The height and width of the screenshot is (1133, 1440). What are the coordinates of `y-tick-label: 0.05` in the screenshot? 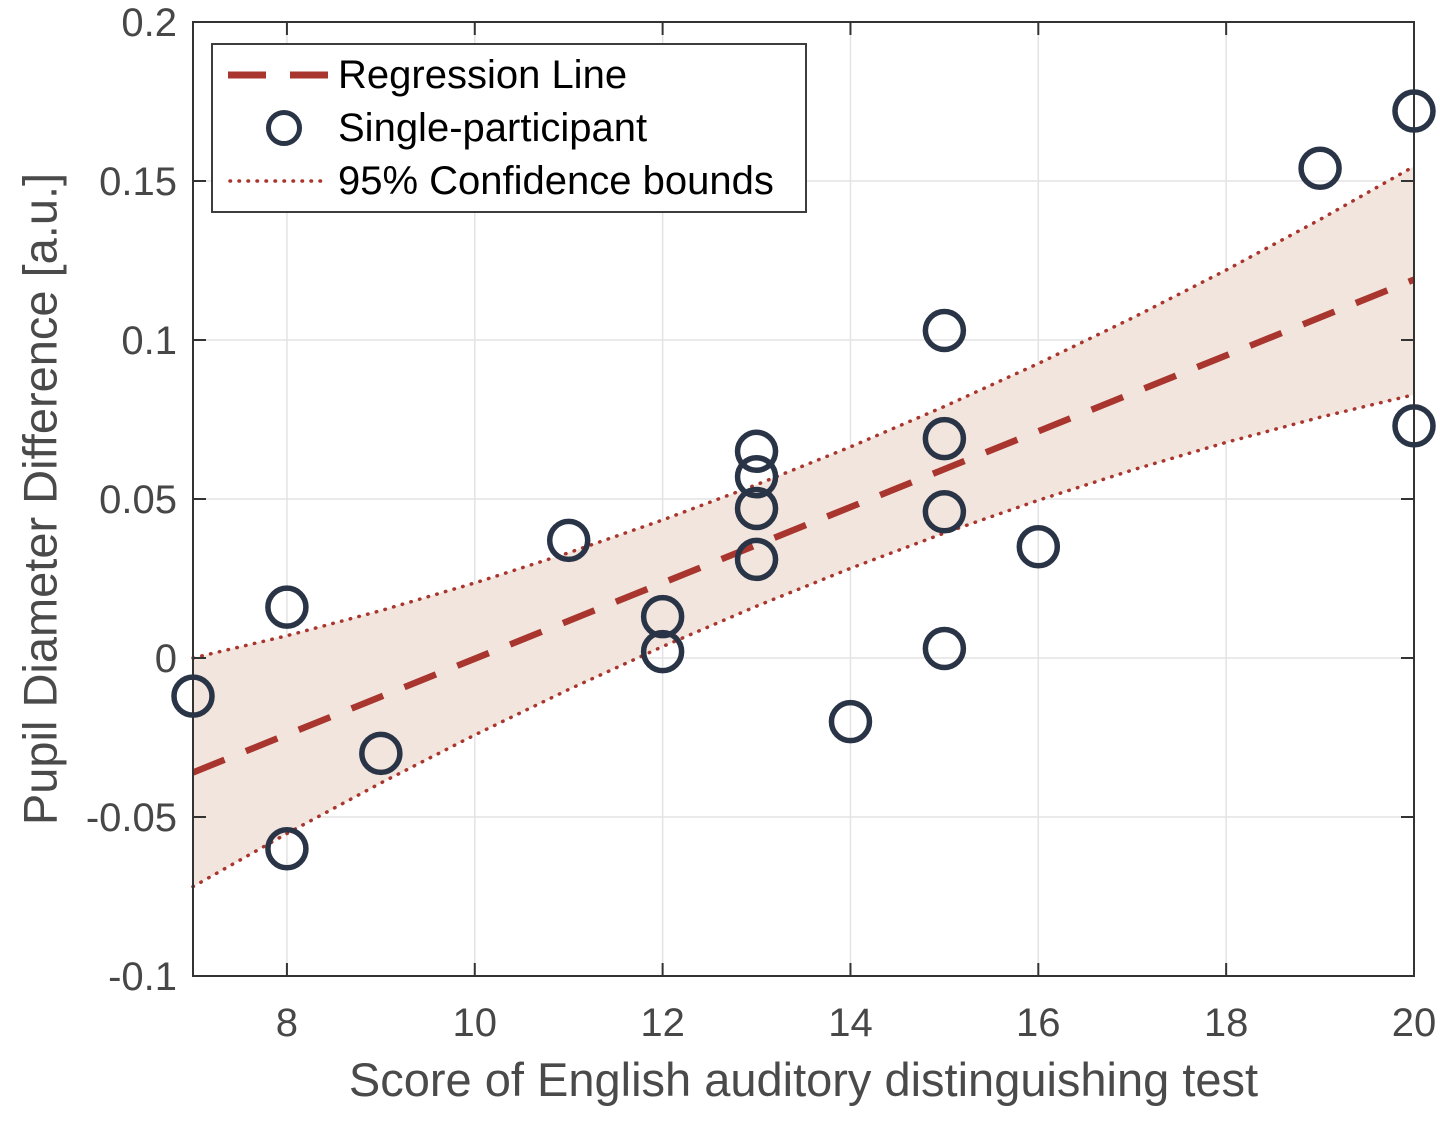 It's located at (138, 500).